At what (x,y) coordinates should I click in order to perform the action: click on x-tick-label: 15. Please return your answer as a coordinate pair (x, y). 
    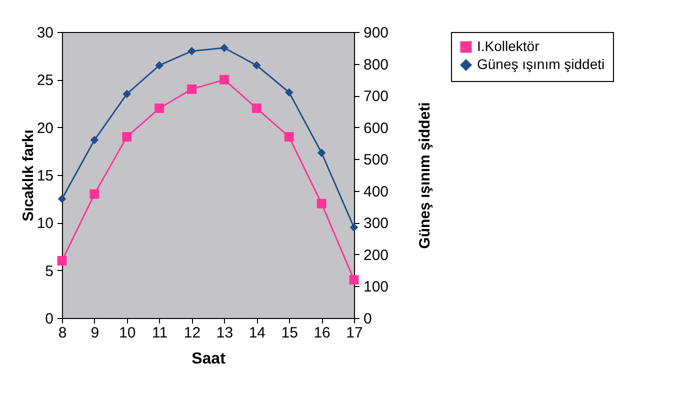
    Looking at the image, I should click on (289, 333).